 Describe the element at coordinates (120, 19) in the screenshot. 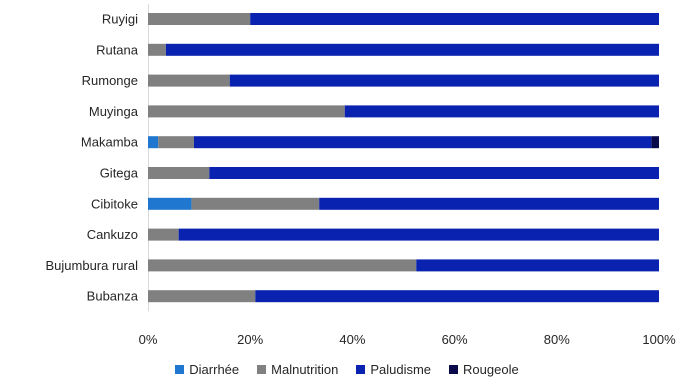

I see `category-label: Ruyigi` at that location.